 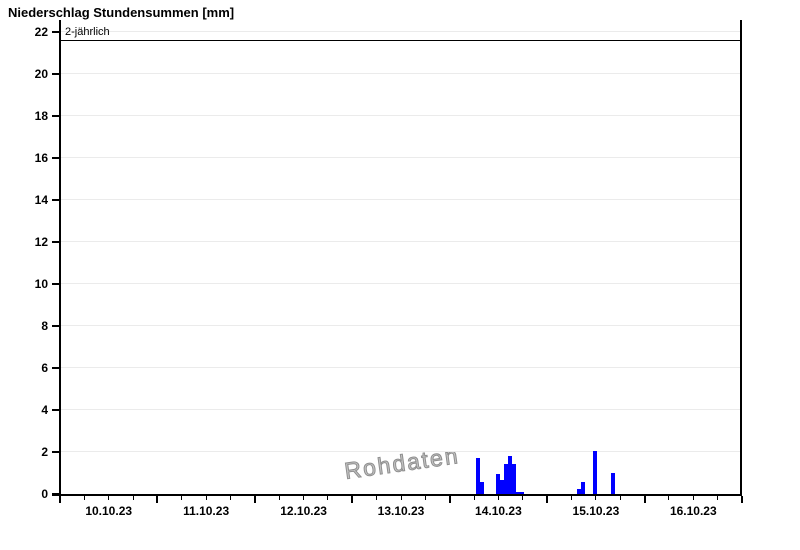 I want to click on plot-right-border, so click(x=741, y=258).